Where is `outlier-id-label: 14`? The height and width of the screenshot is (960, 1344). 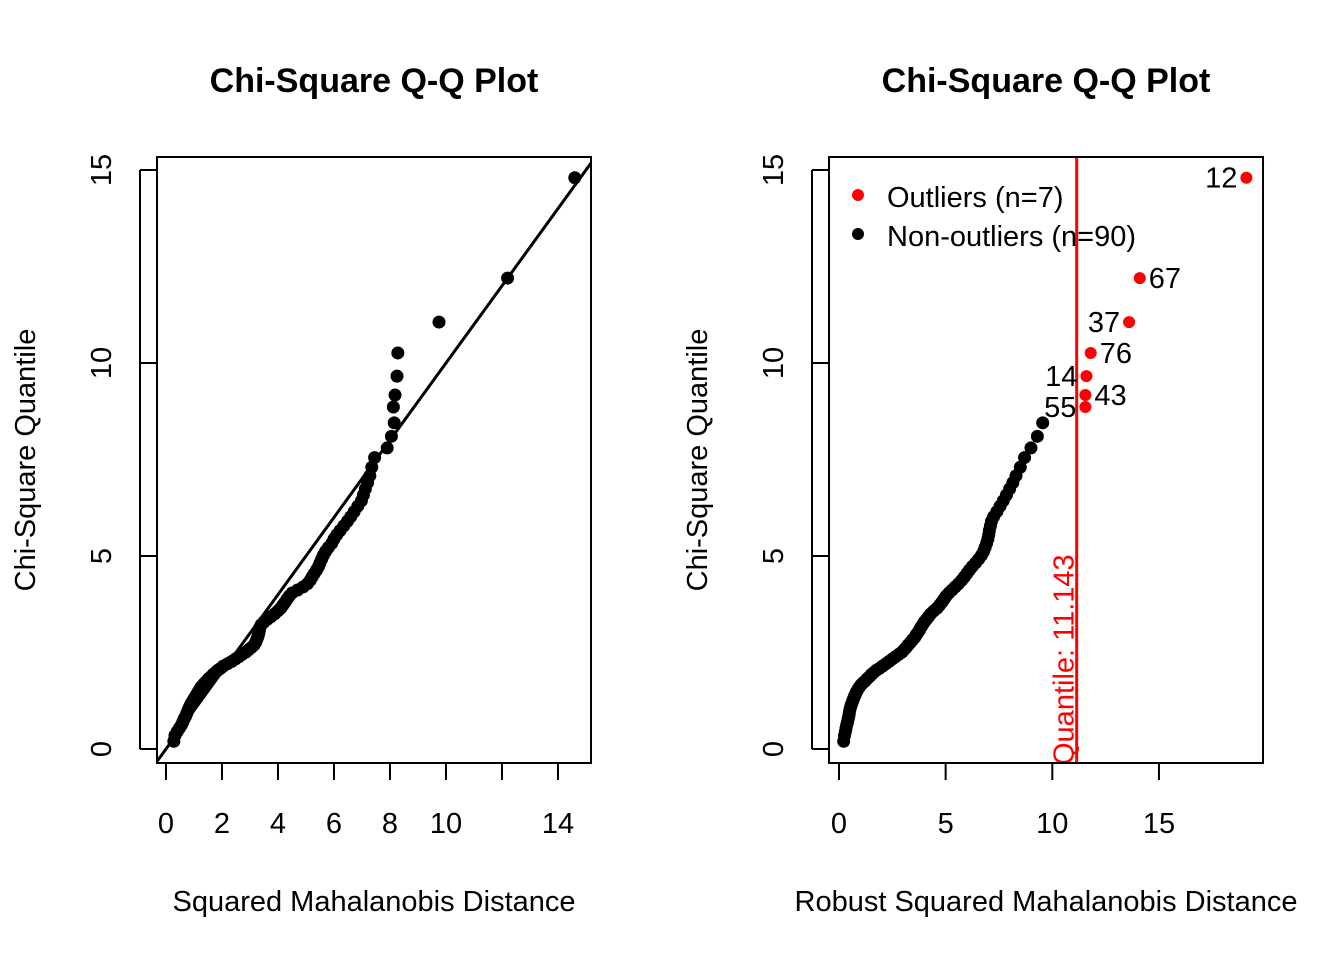 outlier-id-label: 14 is located at coordinates (1061, 377).